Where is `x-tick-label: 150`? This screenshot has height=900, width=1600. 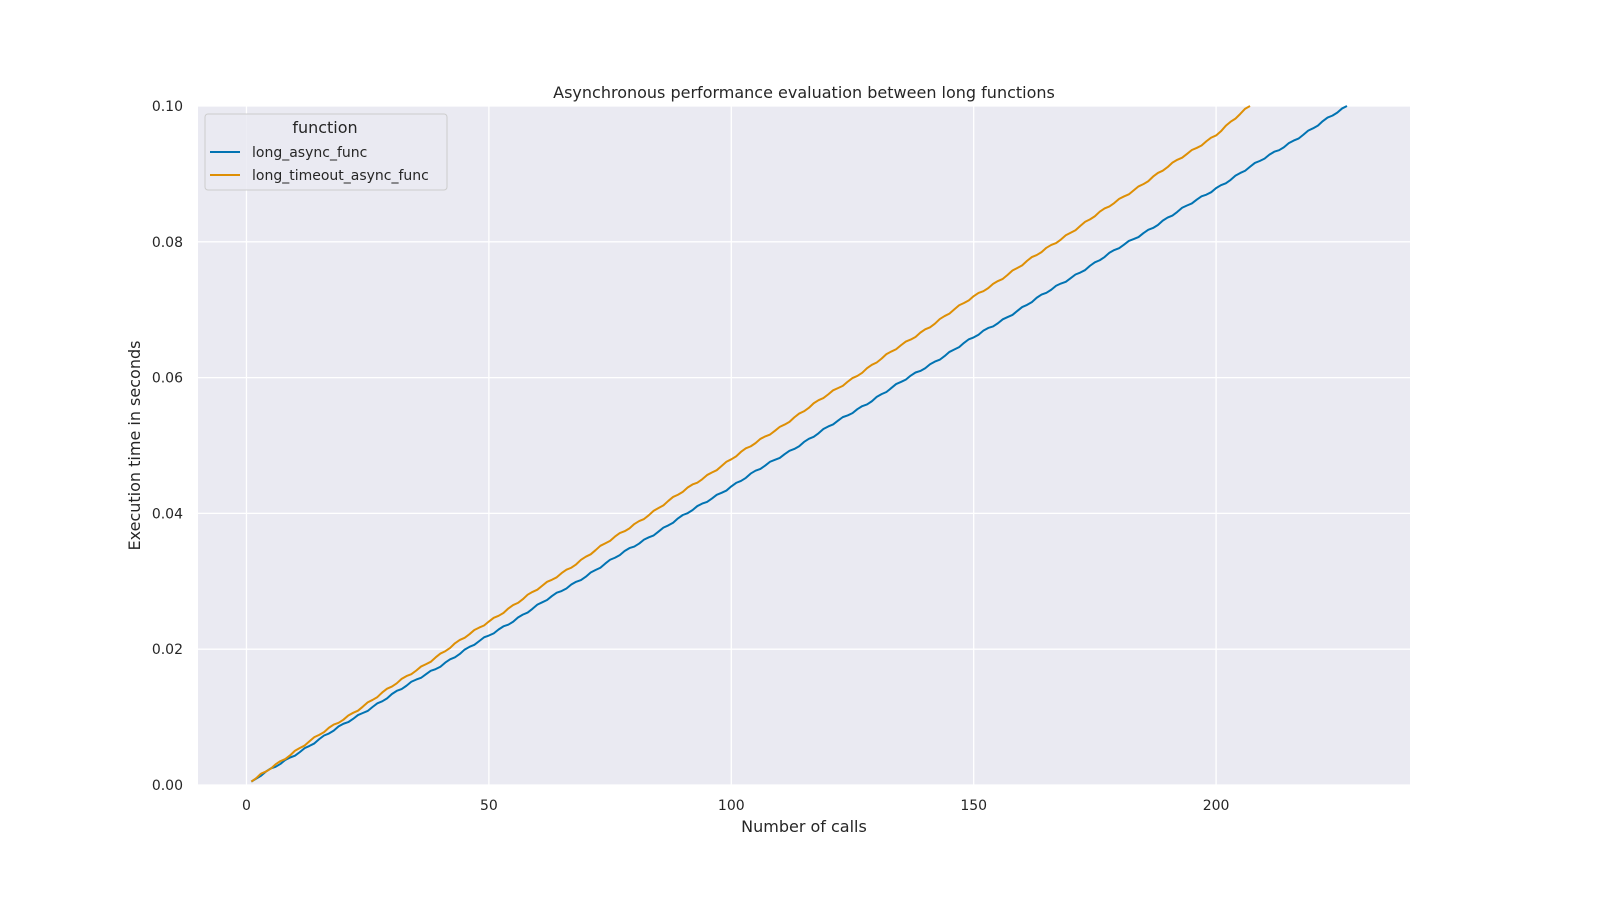 x-tick-label: 150 is located at coordinates (973, 806).